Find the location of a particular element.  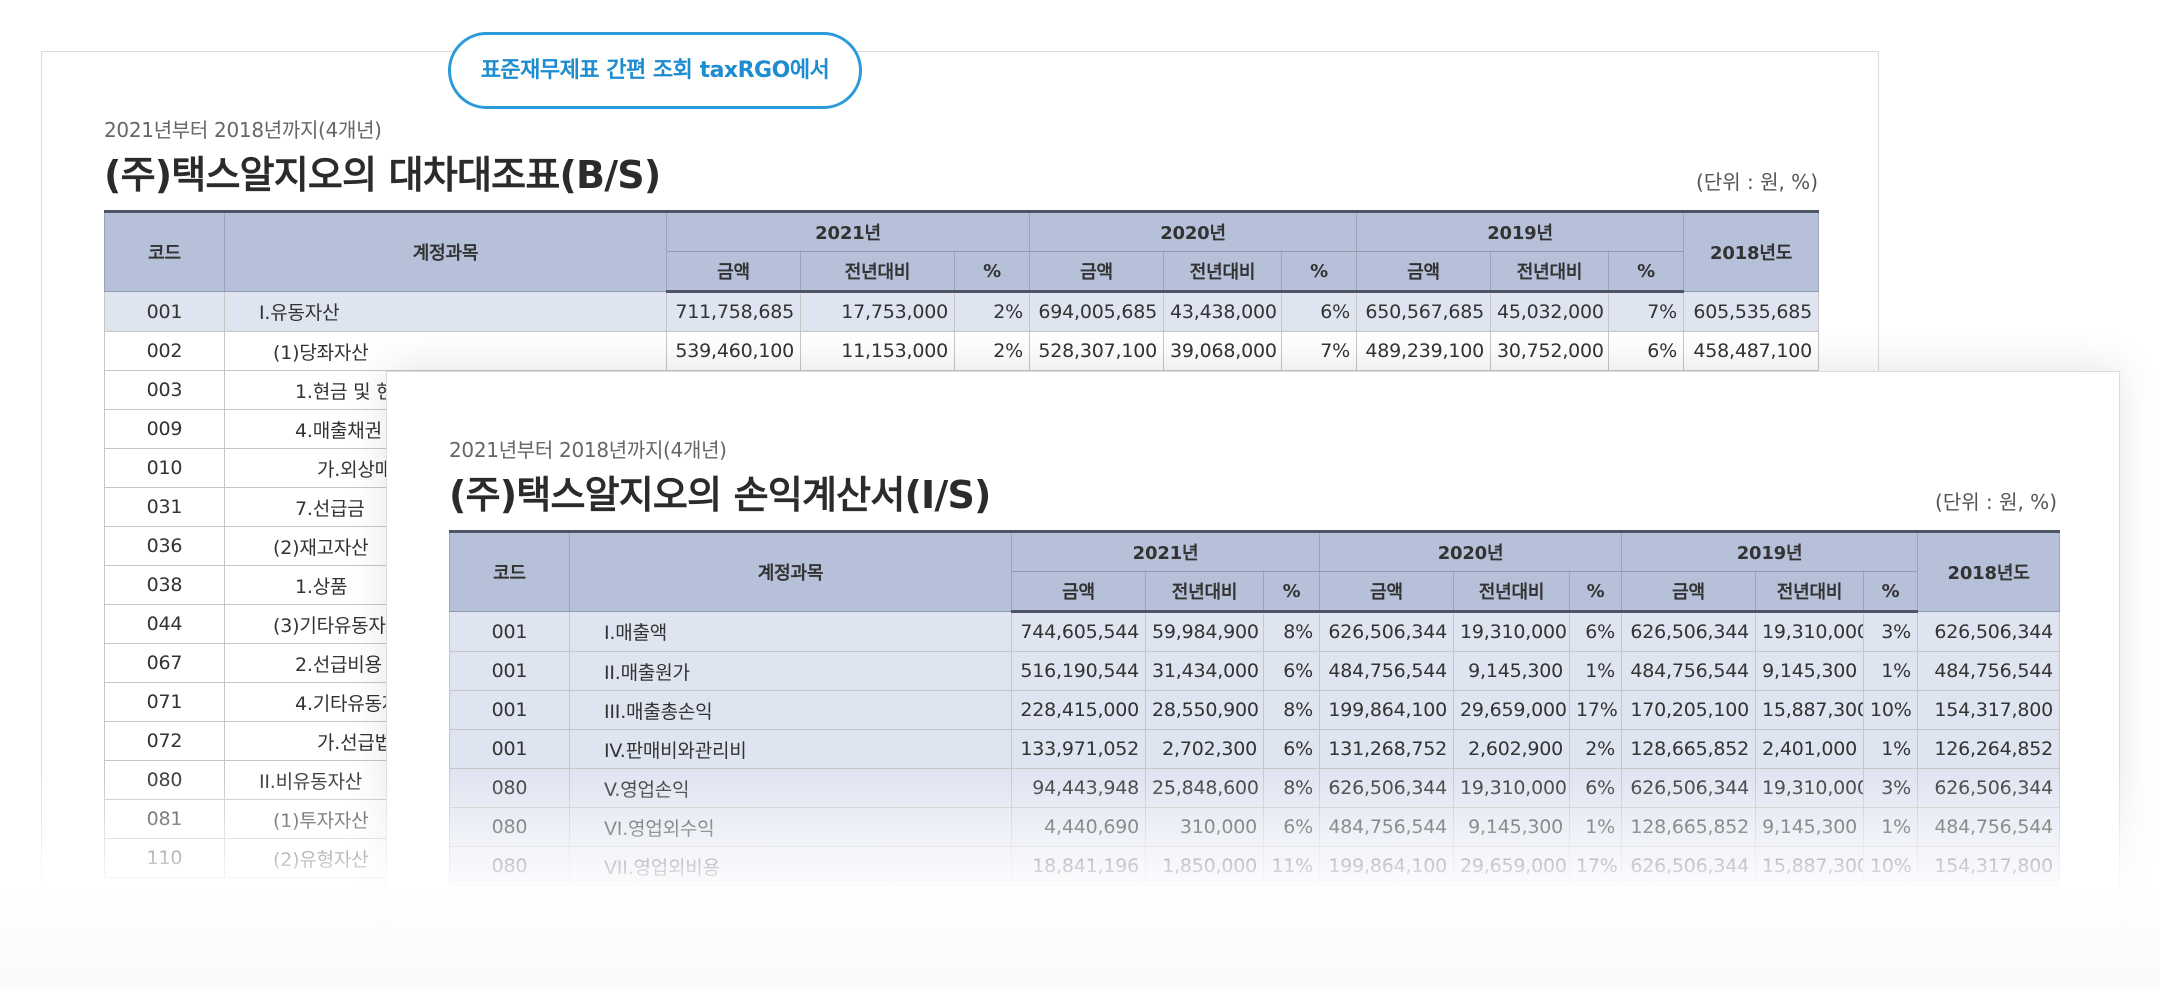

header-account: 계정과목 is located at coordinates (445, 251).